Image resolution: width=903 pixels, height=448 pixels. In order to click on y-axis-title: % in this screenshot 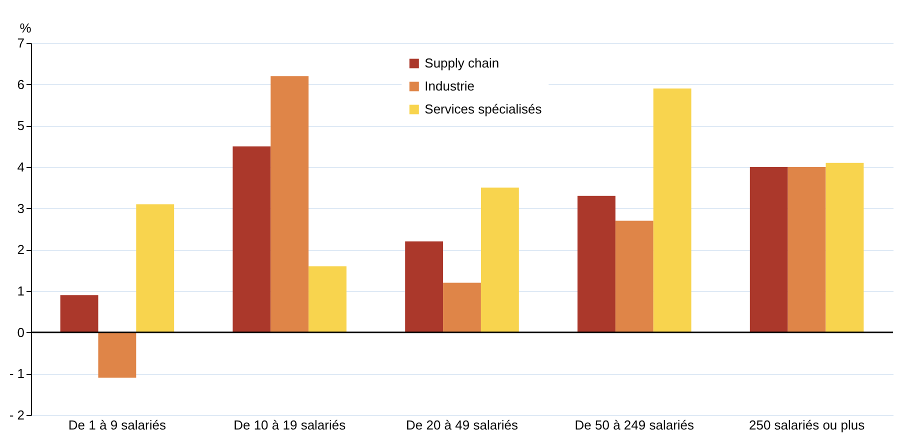, I will do `click(26, 28)`.